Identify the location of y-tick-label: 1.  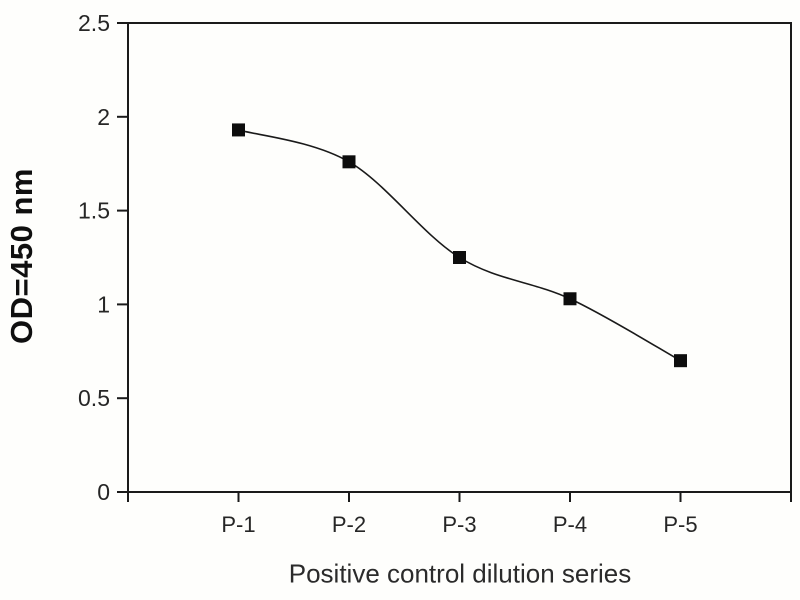
(103, 304).